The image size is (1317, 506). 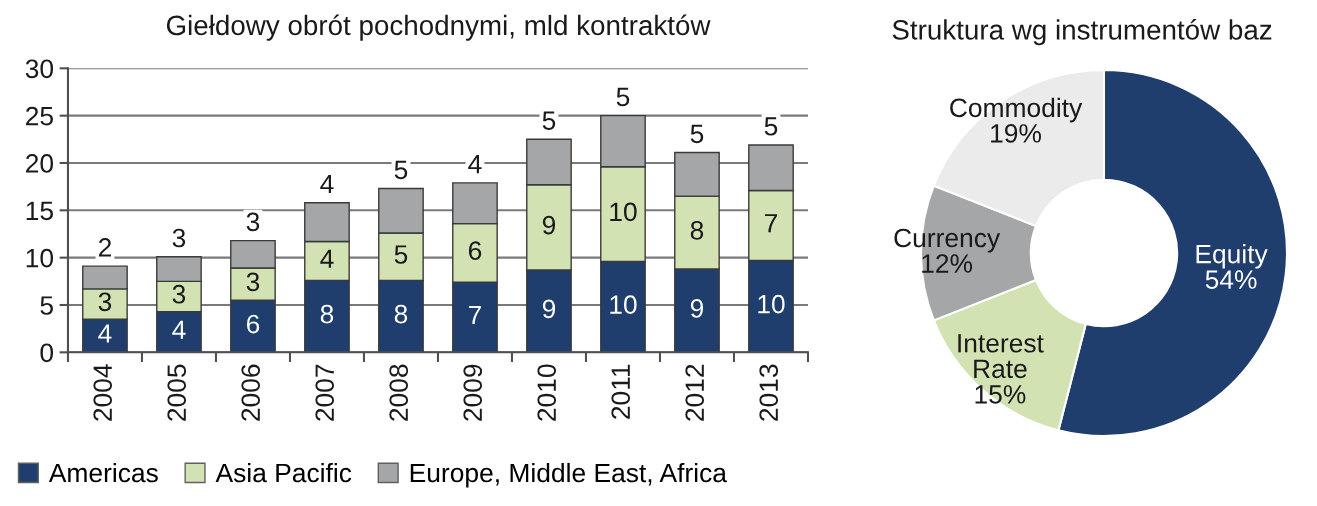 I want to click on data-label: 54%, so click(x=1231, y=279).